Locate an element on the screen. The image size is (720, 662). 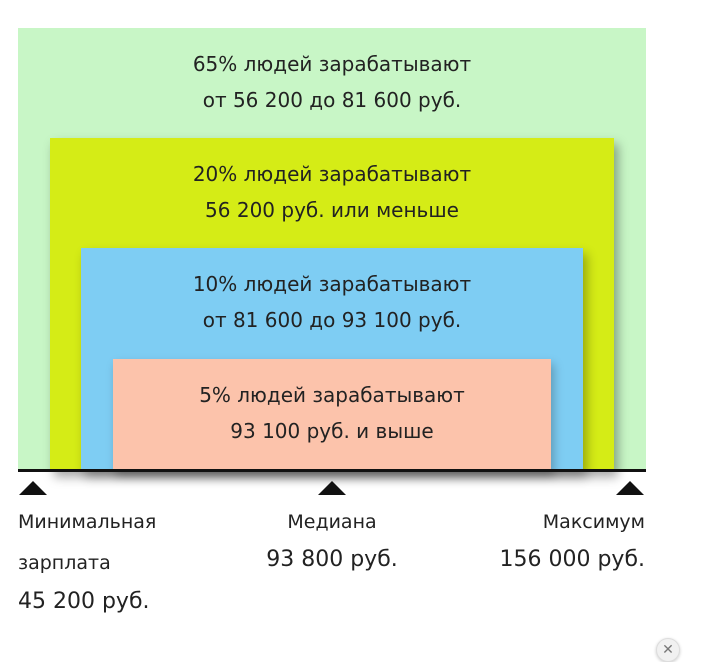
band-20-line2: 56 200 руб. или меньше is located at coordinates (332, 210).